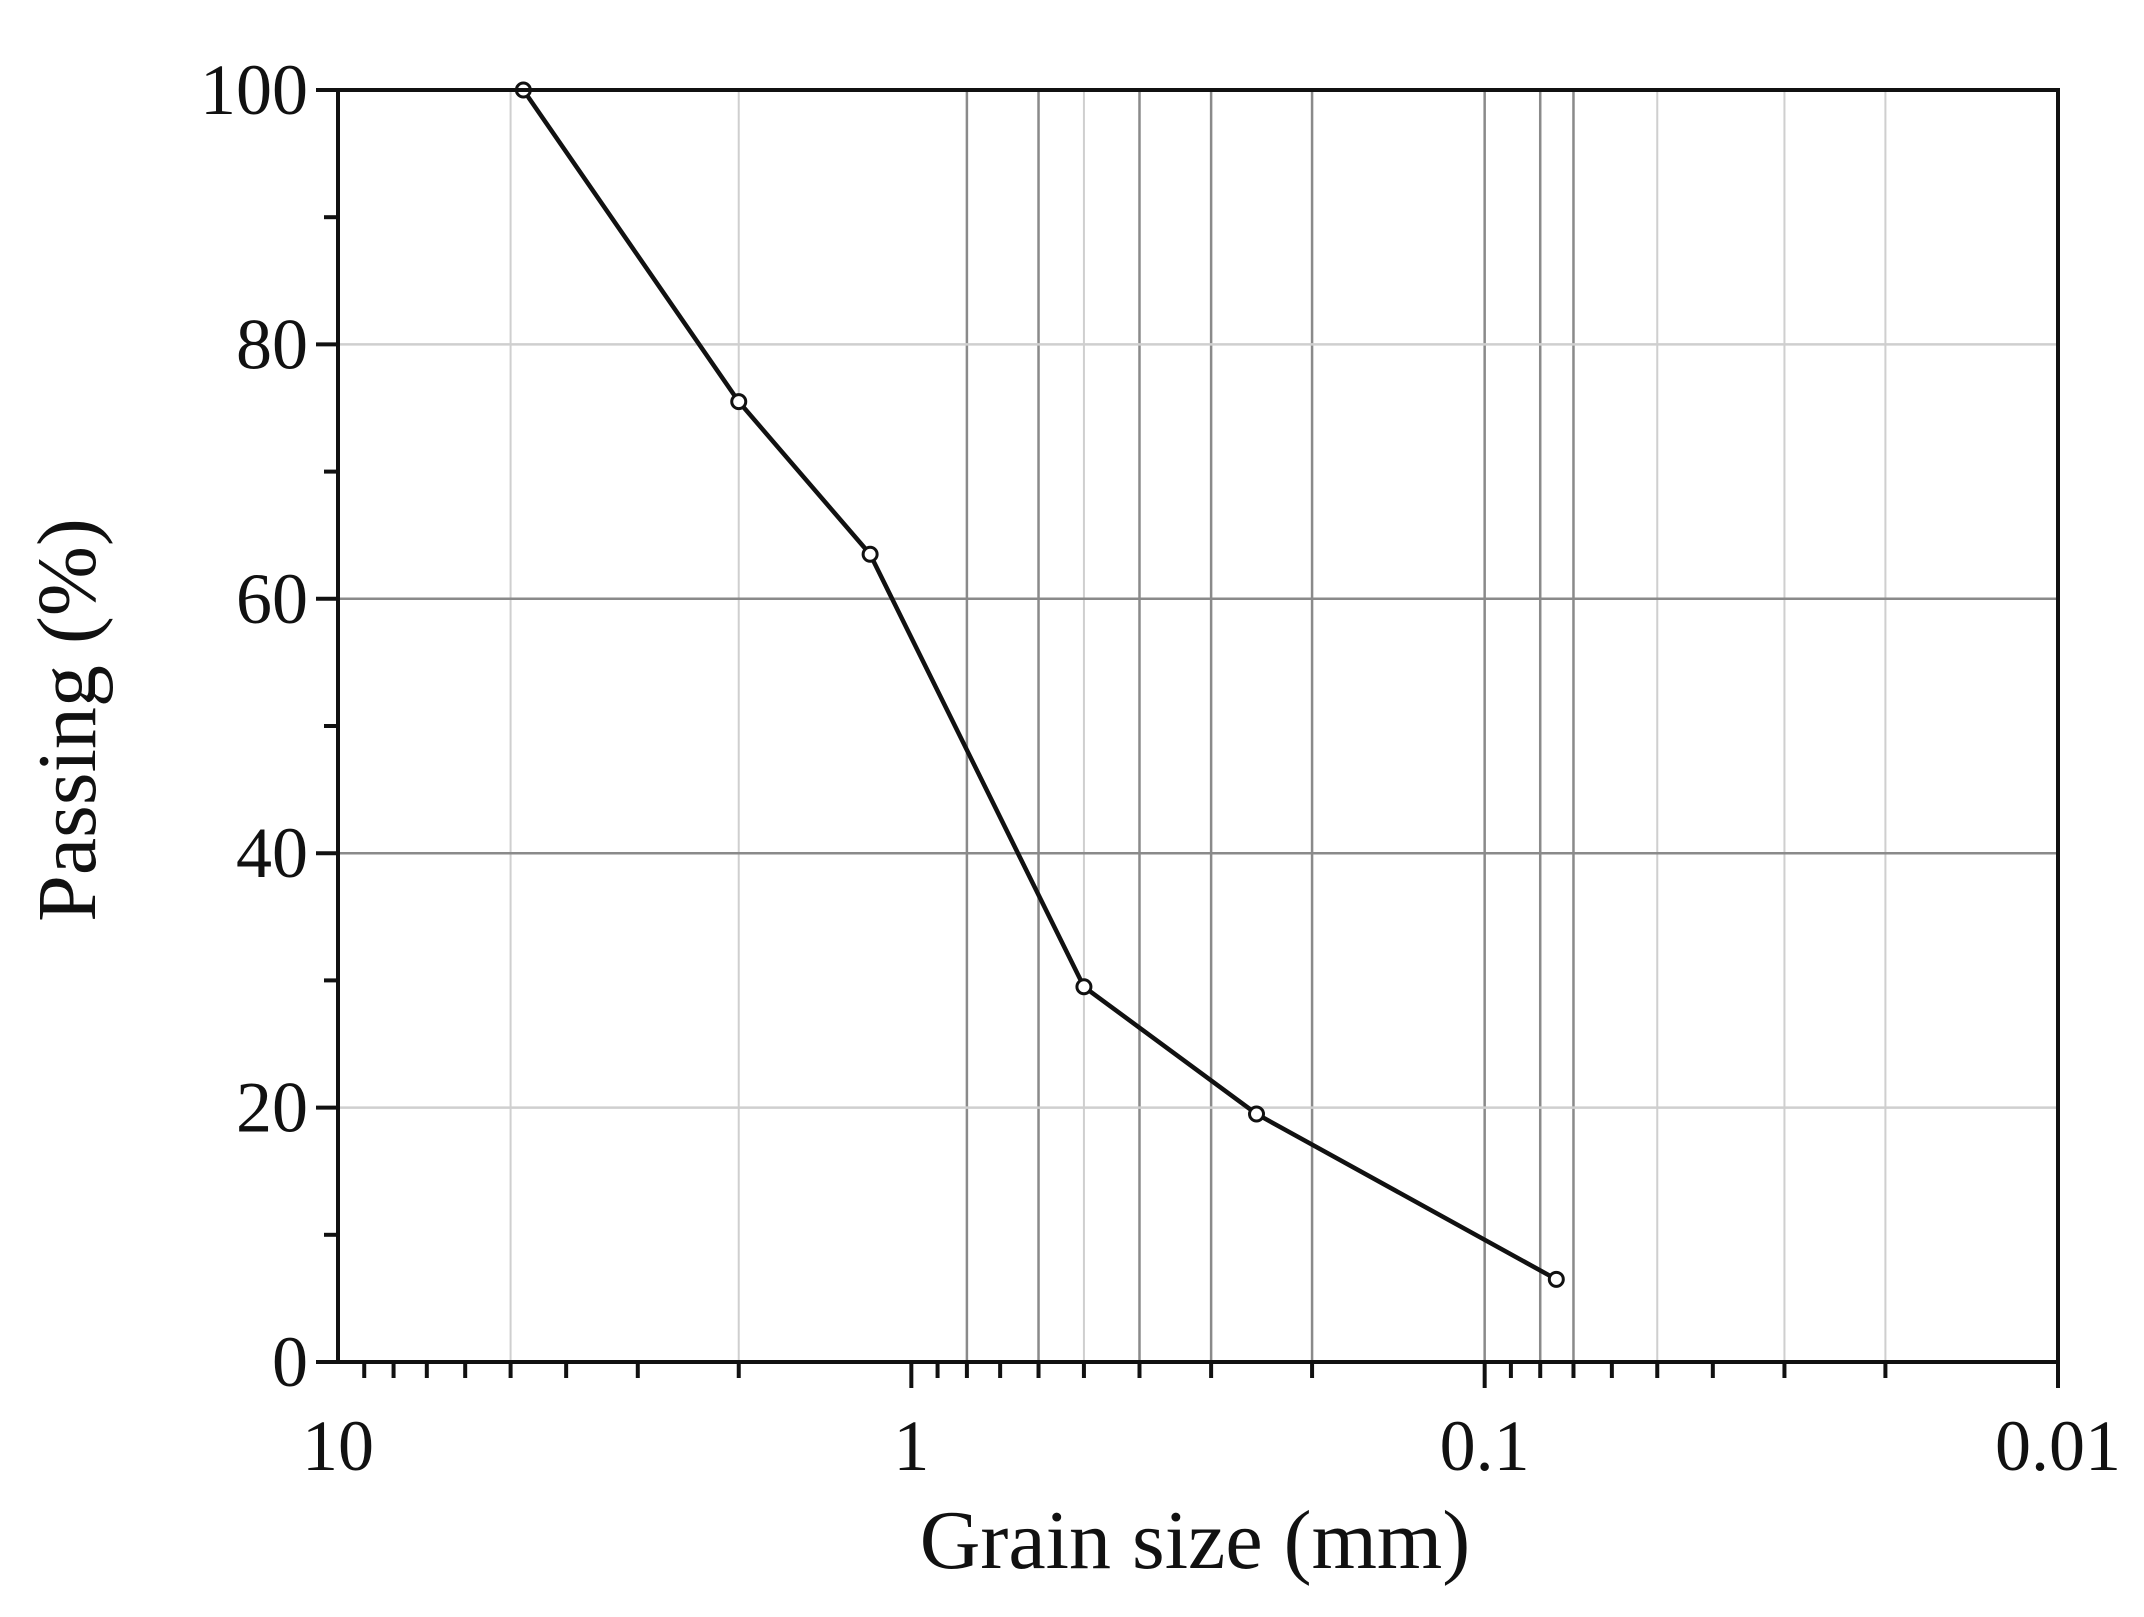 The width and height of the screenshot is (2144, 1617). Describe the element at coordinates (911, 1446) in the screenshot. I see `x-tick-label: 1` at that location.